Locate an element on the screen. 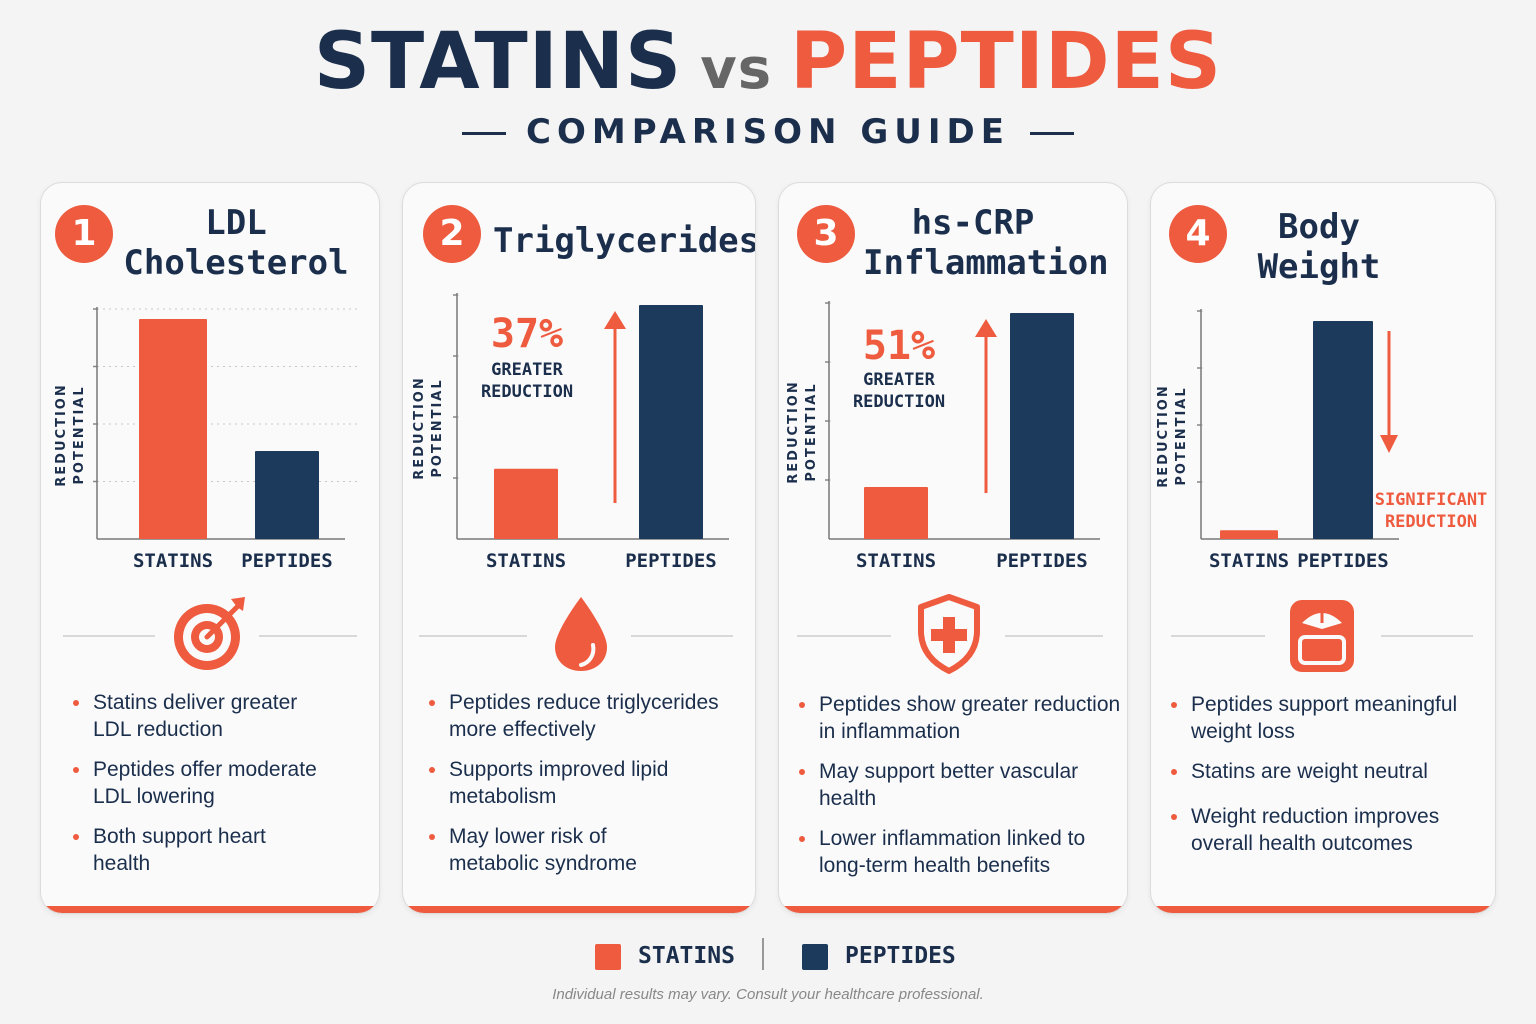 The width and height of the screenshot is (1536, 1024). title-peptides: PEPTIDES is located at coordinates (1006, 62).